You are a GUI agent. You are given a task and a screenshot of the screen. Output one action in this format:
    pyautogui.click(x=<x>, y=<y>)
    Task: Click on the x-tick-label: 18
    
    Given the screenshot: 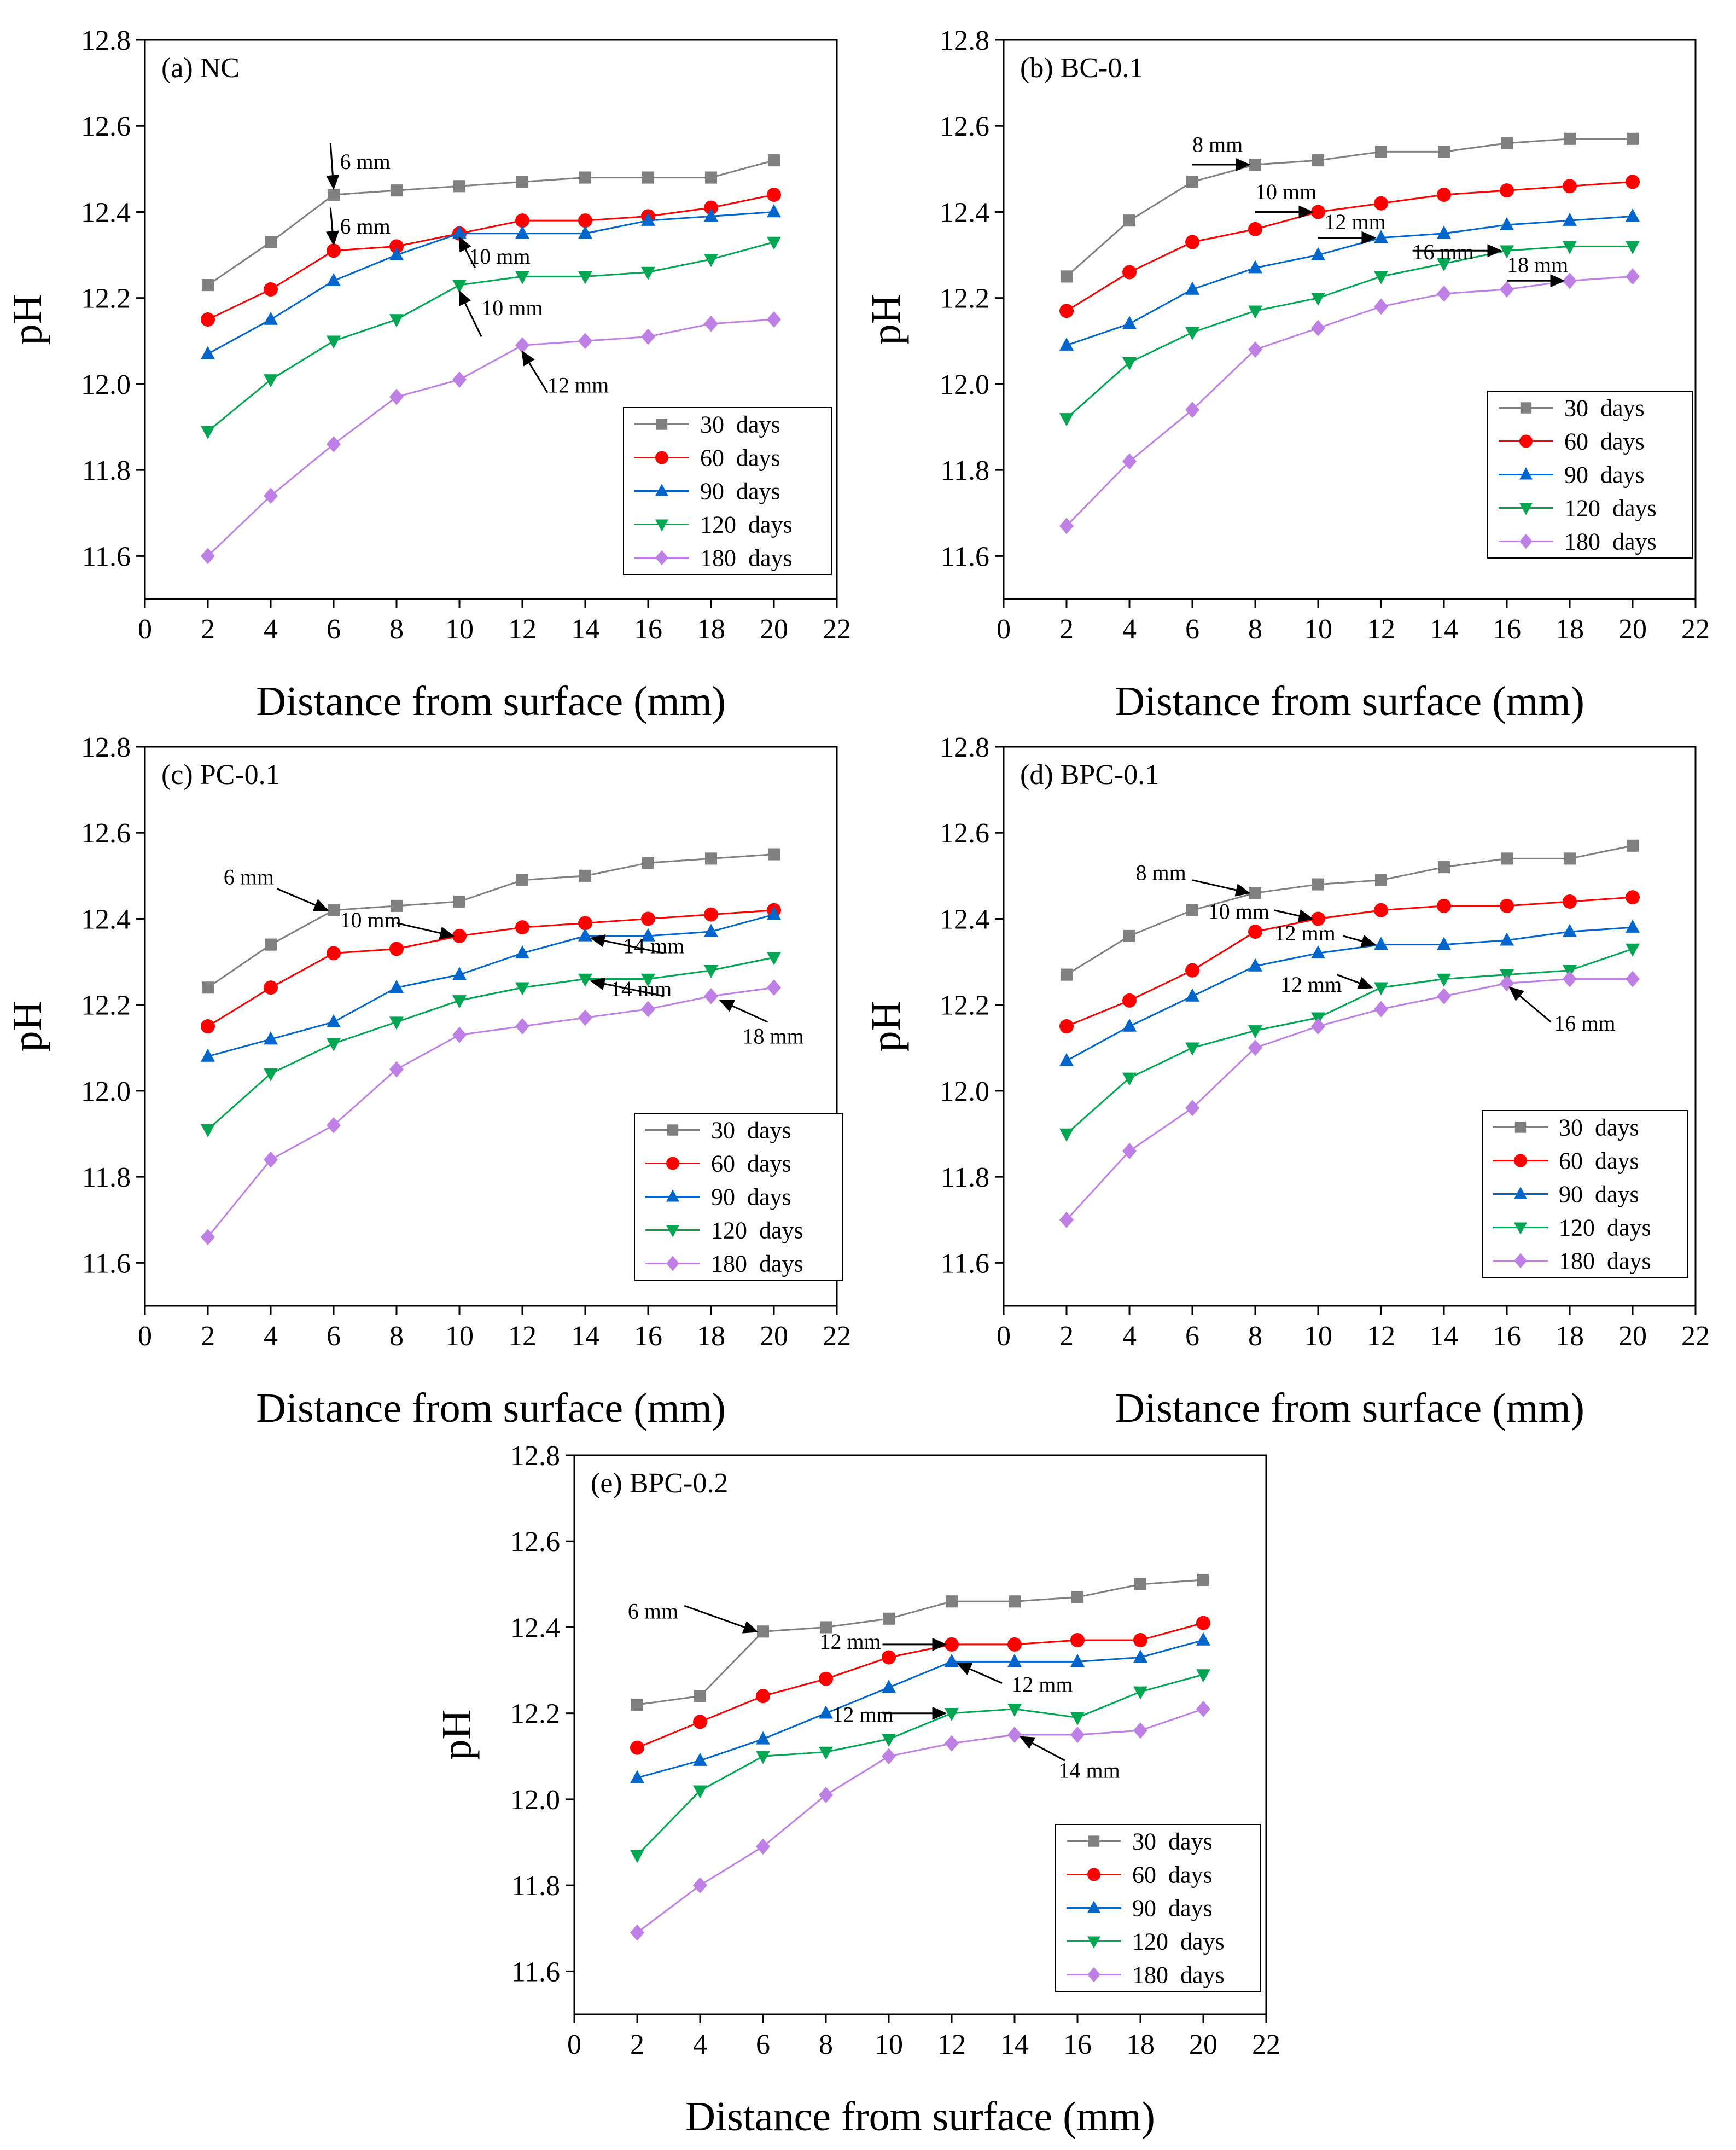 What is the action you would take?
    pyautogui.click(x=1570, y=1336)
    